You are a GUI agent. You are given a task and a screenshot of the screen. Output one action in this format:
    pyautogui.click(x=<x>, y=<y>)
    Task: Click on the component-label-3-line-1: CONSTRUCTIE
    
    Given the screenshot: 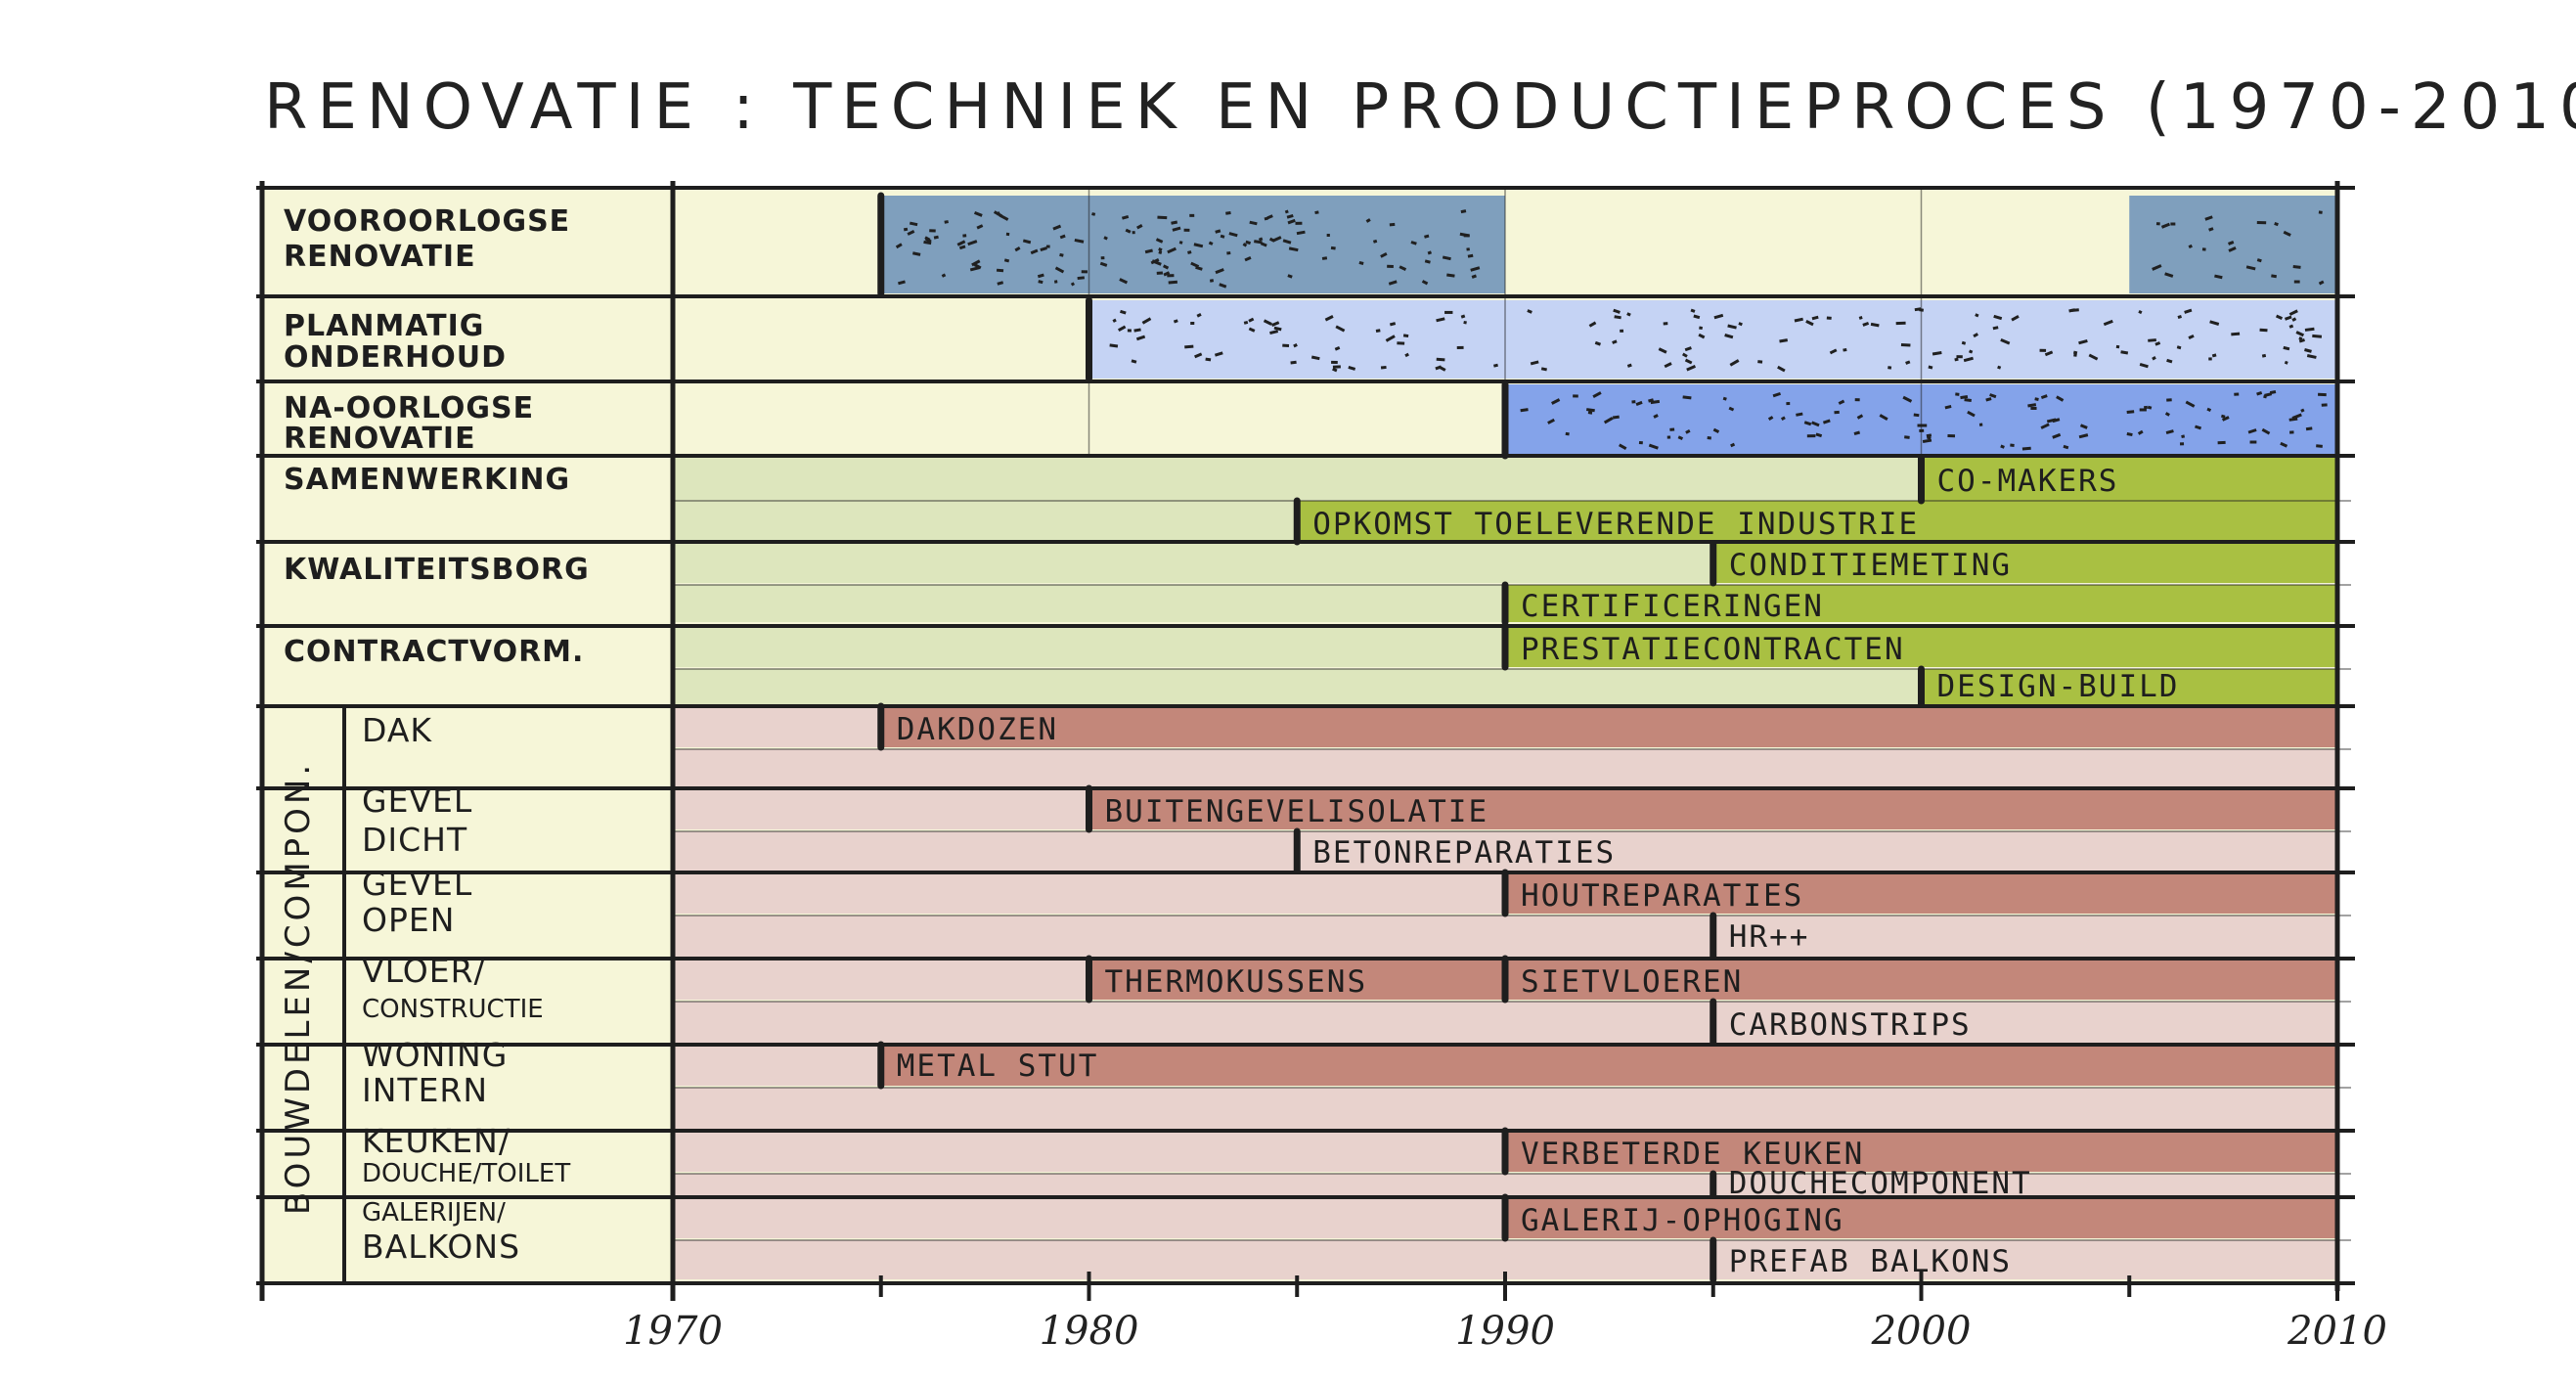 What is the action you would take?
    pyautogui.click(x=453, y=1010)
    